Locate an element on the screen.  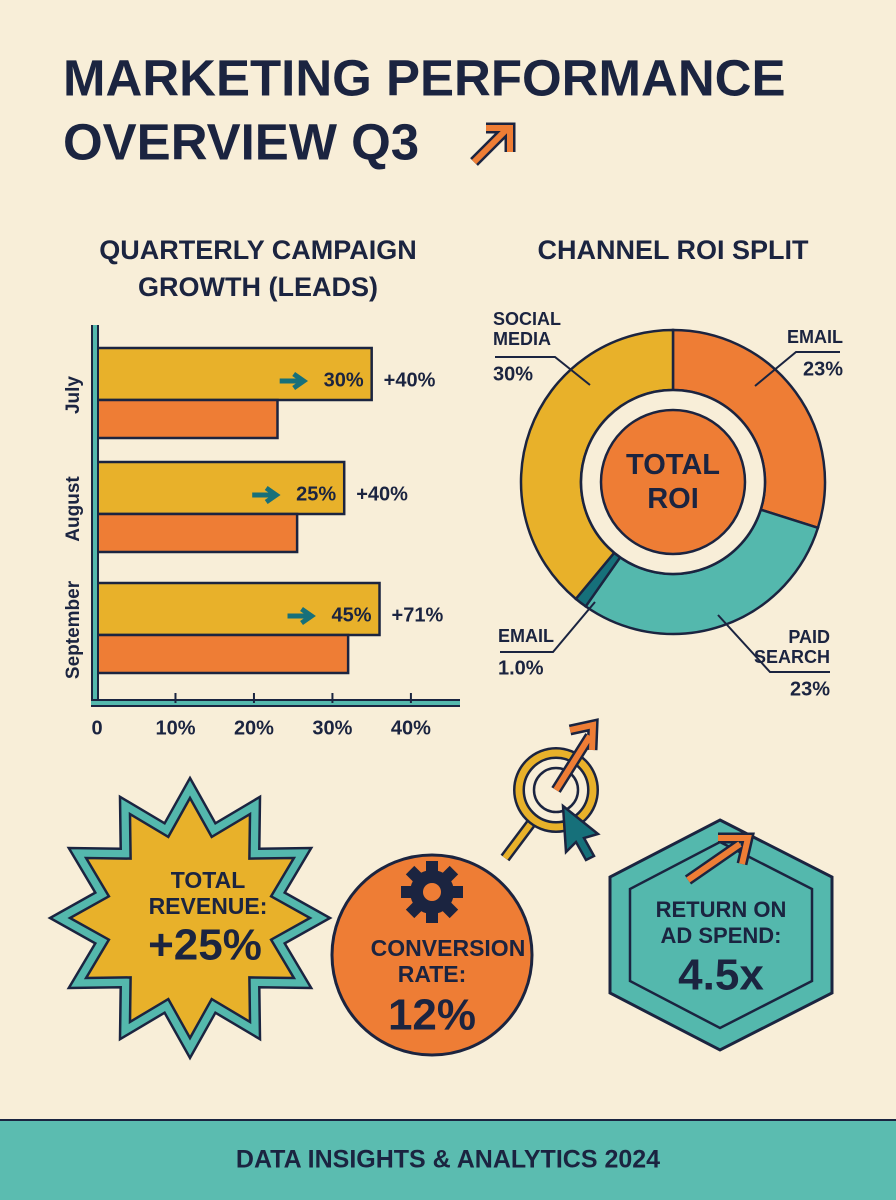
center-badge is located at coordinates (673, 482).